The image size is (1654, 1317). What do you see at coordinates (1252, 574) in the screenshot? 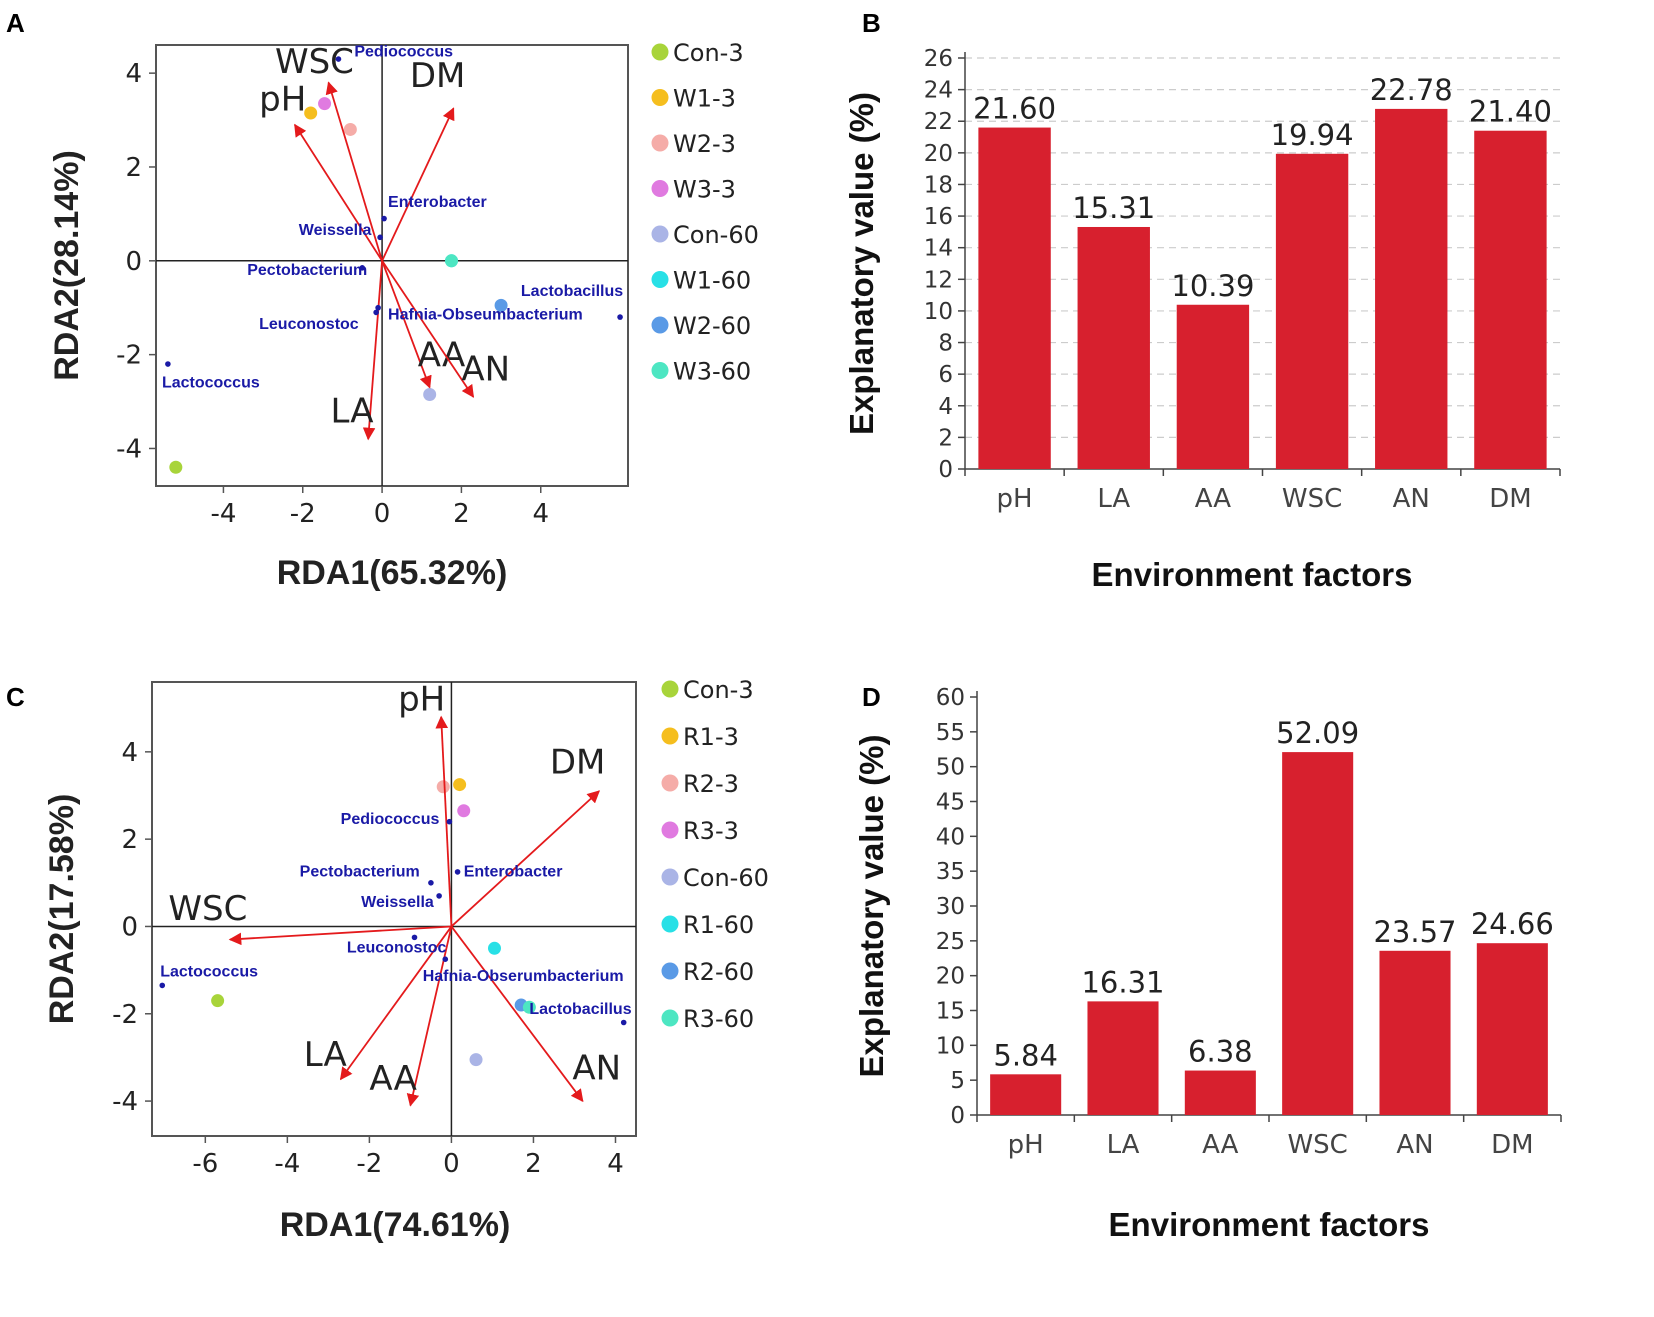
I see `x-axis-title: Environment factors` at bounding box center [1252, 574].